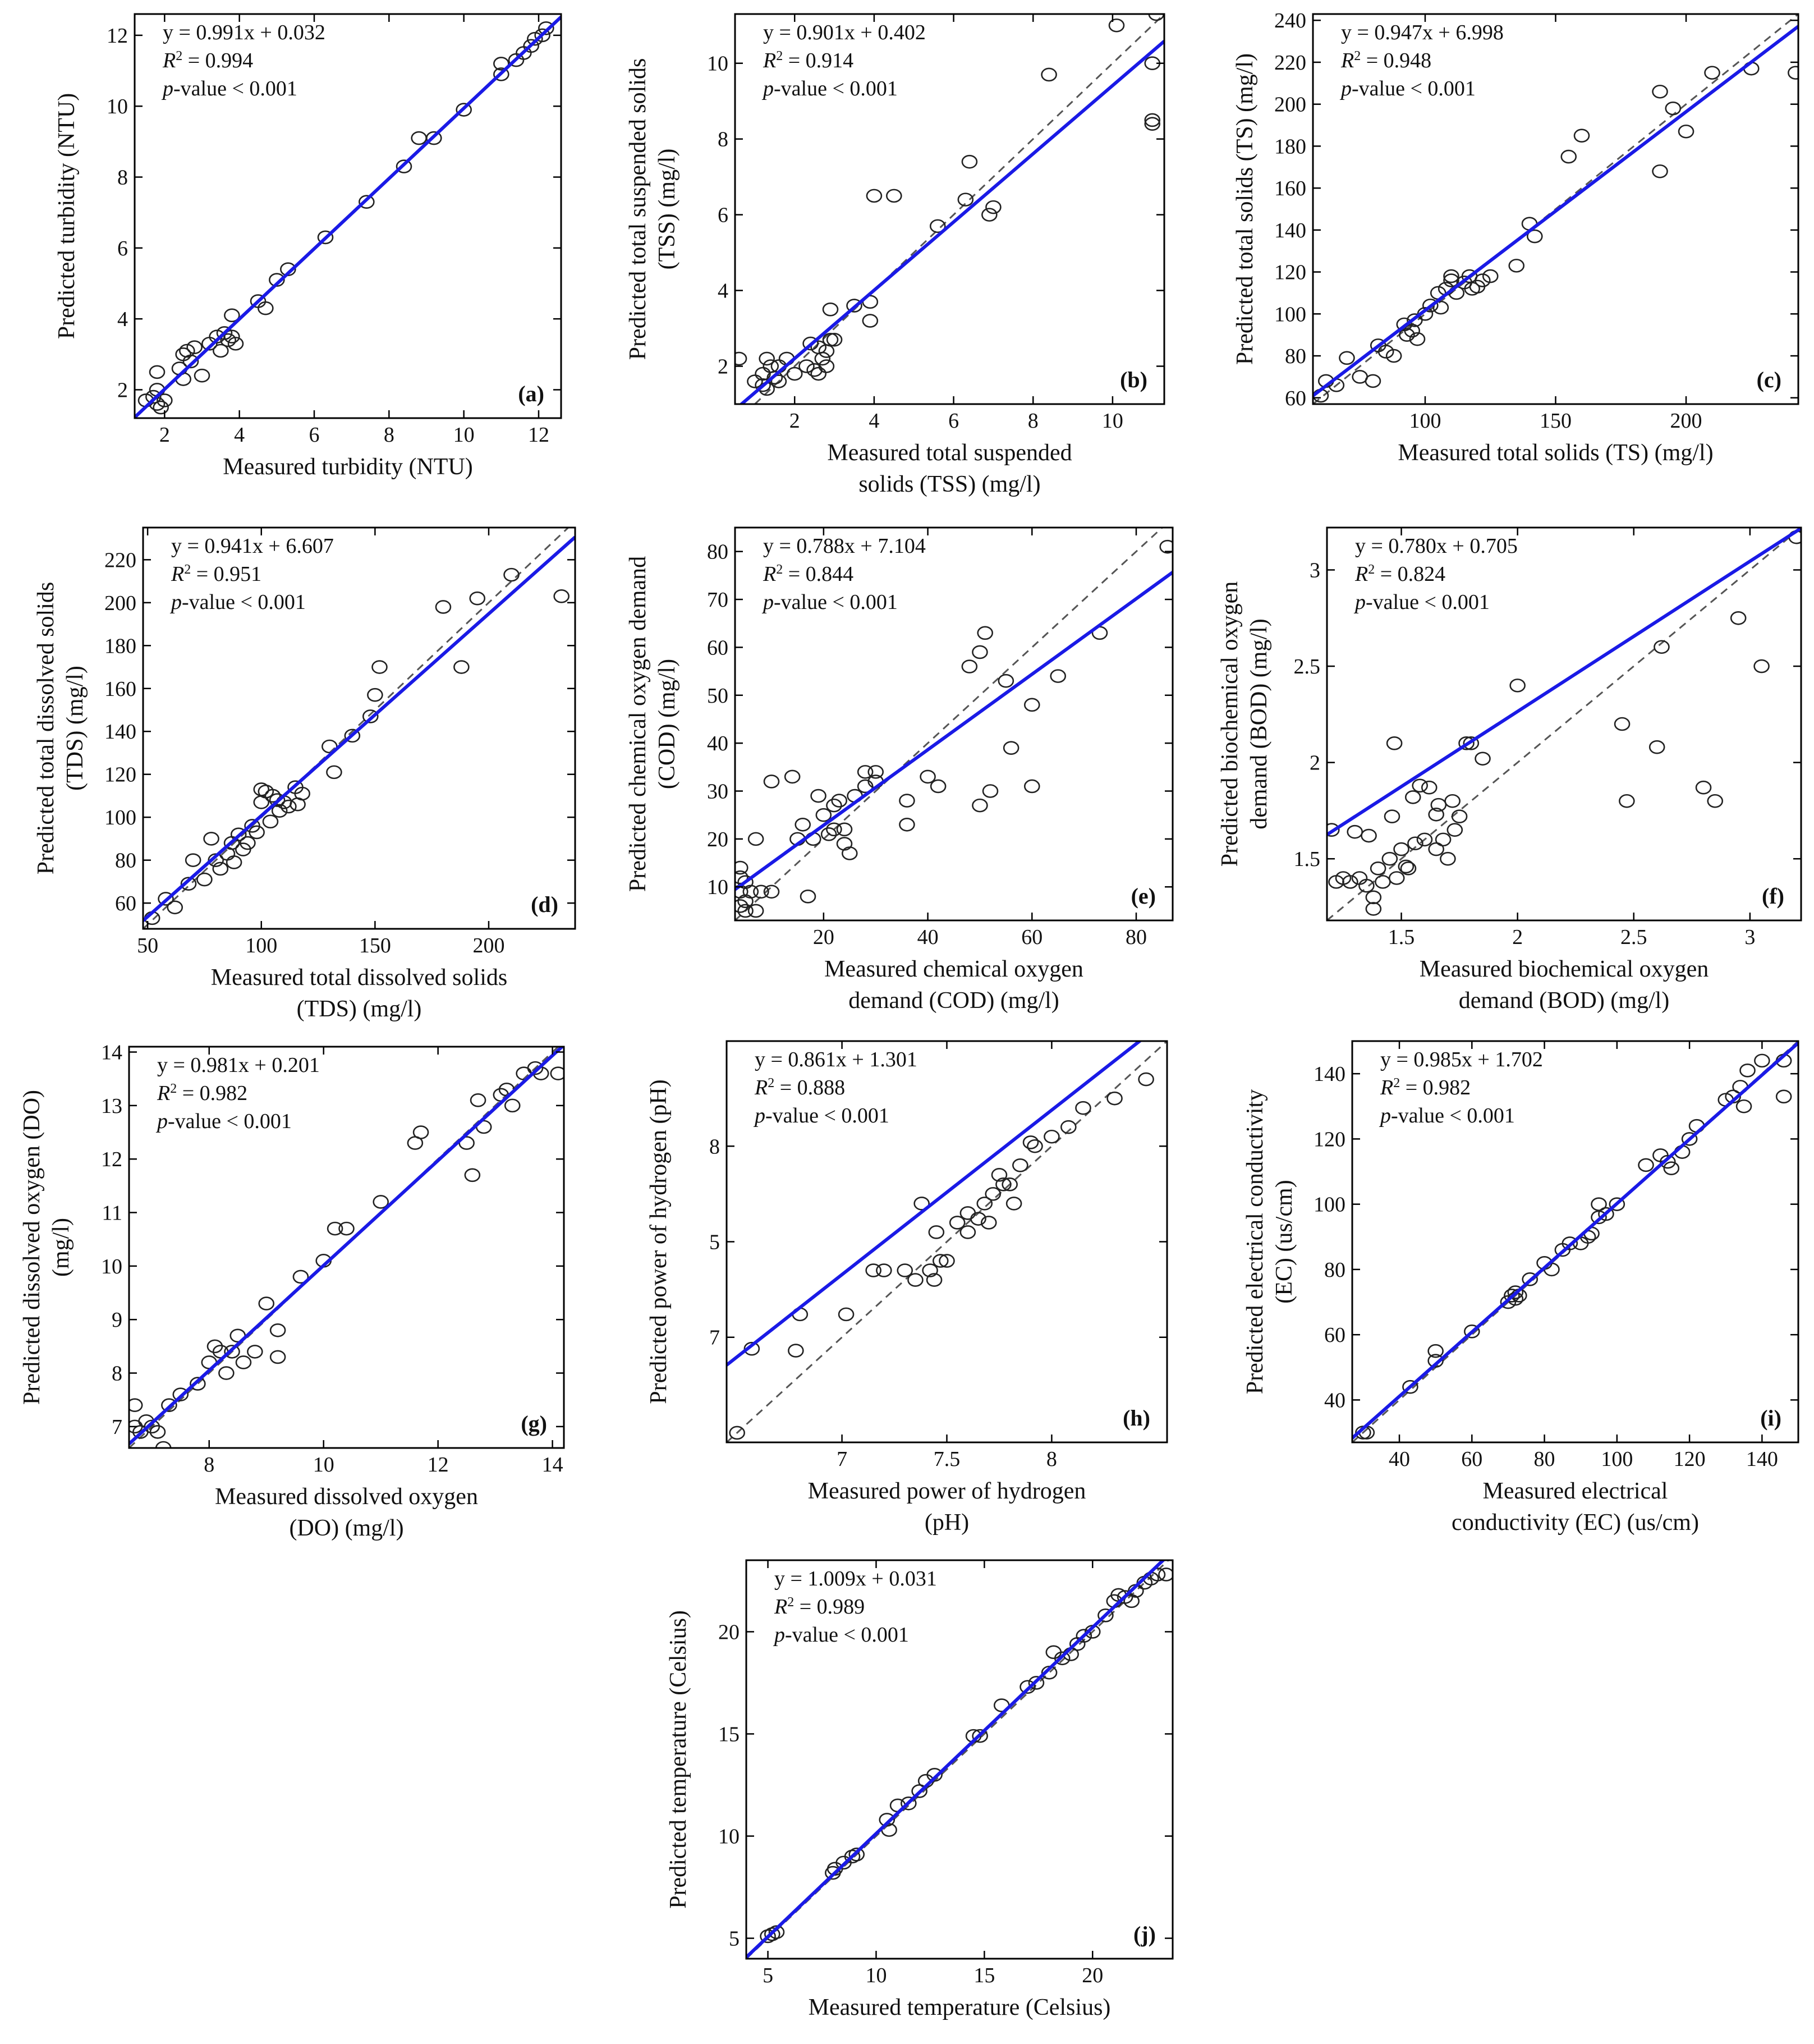 The width and height of the screenshot is (1814, 2044). Describe the element at coordinates (949, 453) in the screenshot. I see `x-axis-label: Measured total suspended` at that location.